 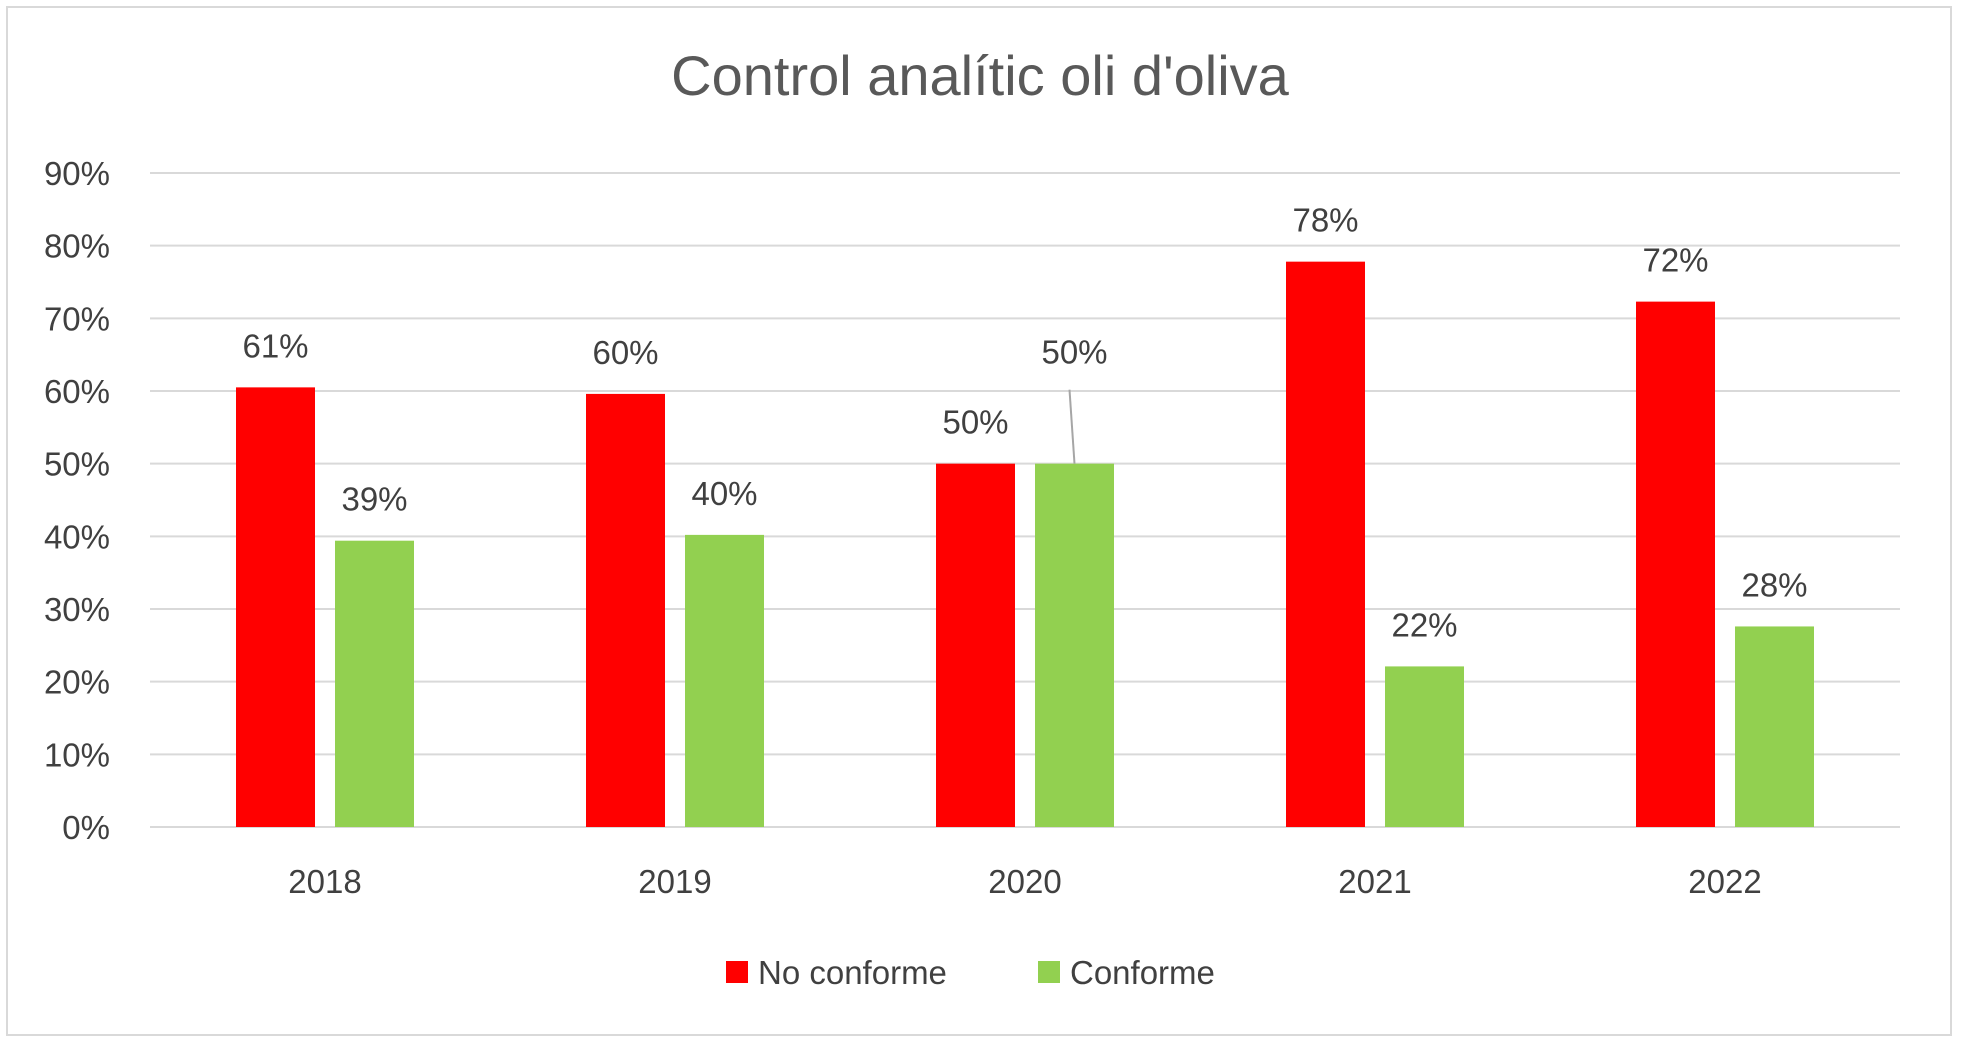 I want to click on bar-conforme-2020, so click(x=1074, y=645).